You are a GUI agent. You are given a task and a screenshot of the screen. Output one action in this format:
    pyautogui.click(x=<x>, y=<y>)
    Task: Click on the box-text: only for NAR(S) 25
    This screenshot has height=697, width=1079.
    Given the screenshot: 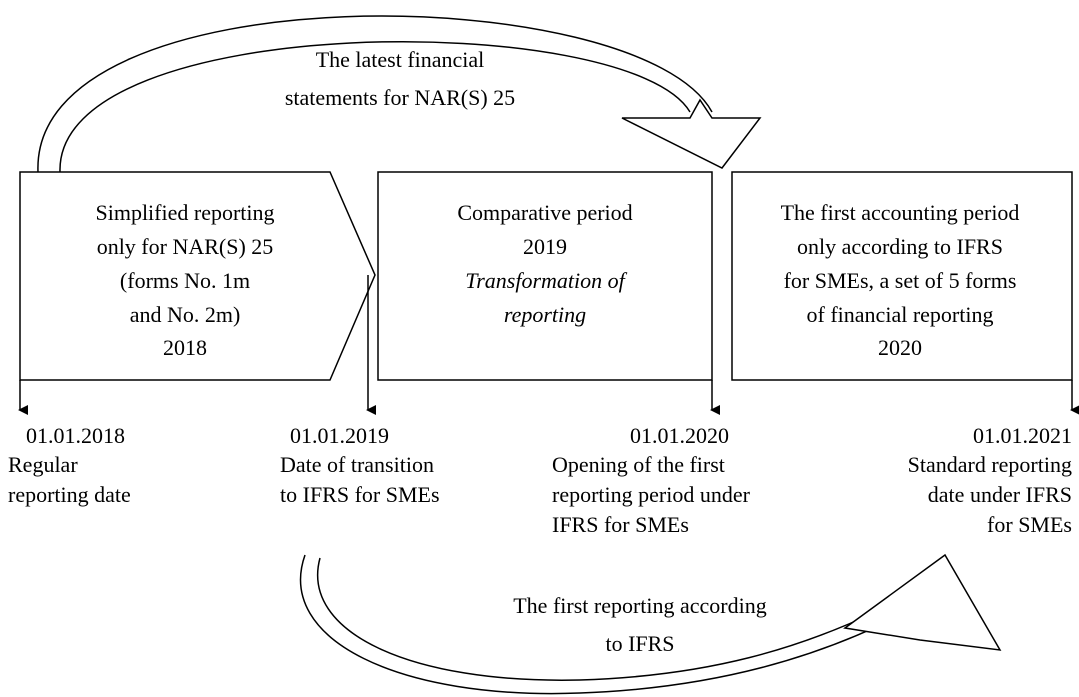 What is the action you would take?
    pyautogui.click(x=185, y=246)
    